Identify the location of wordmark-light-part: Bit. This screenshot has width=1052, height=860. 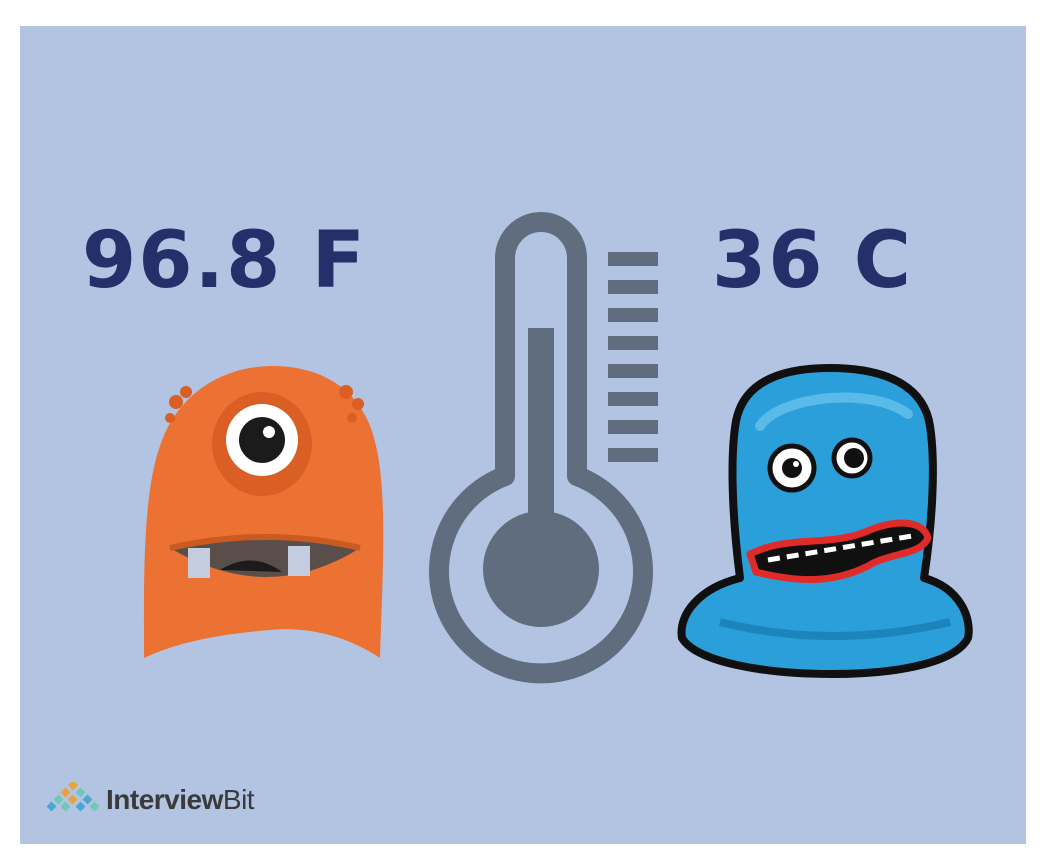
(238, 799).